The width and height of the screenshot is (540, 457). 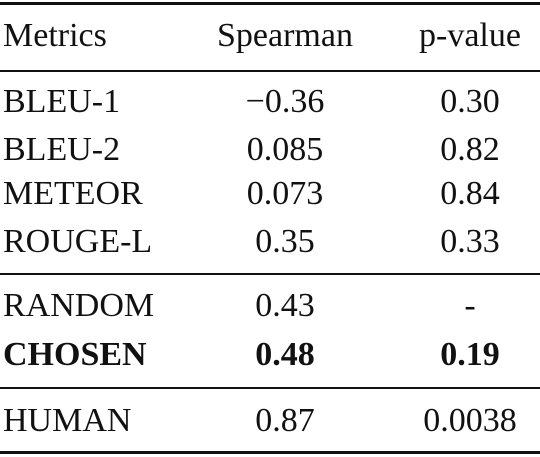 I want to click on top-rule, so click(x=270, y=3).